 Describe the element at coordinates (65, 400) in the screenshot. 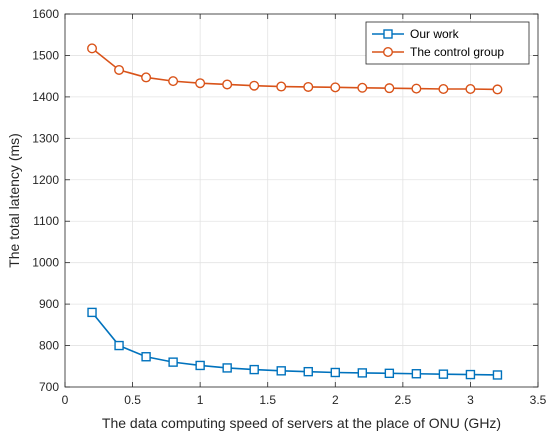

I see `x-tick-label: 0` at that location.